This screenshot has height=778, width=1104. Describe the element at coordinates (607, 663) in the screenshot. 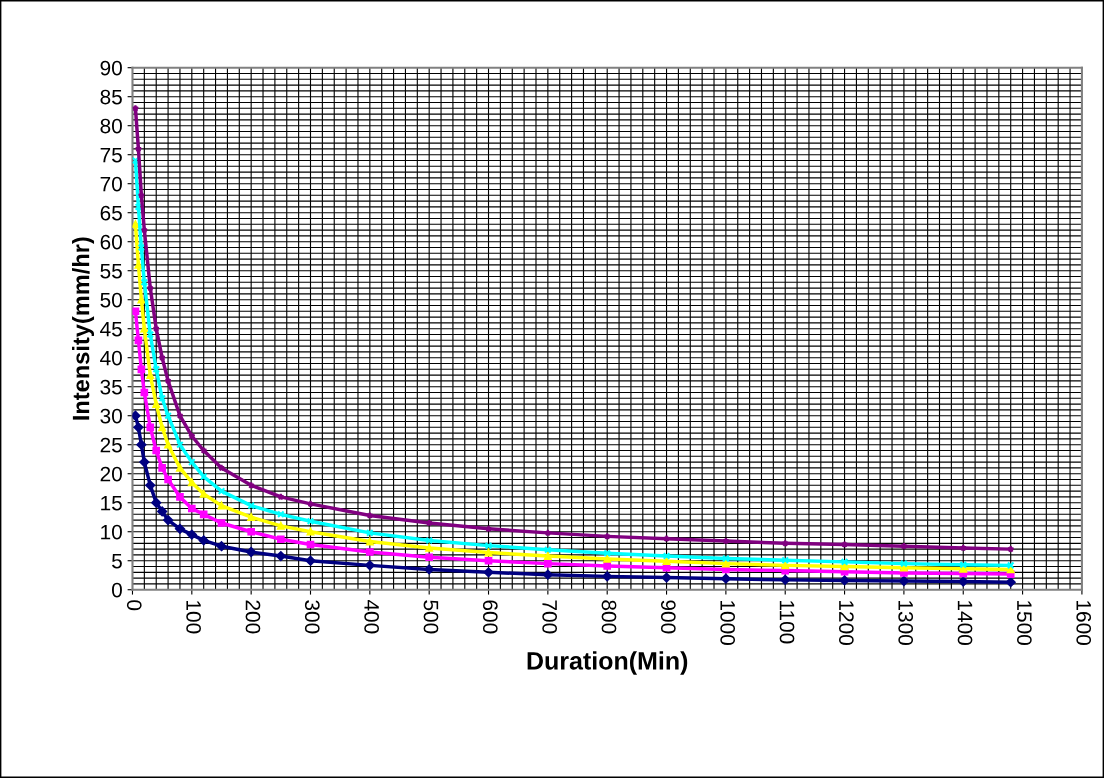

I see `x-axis-title: Duration(Min)` at that location.